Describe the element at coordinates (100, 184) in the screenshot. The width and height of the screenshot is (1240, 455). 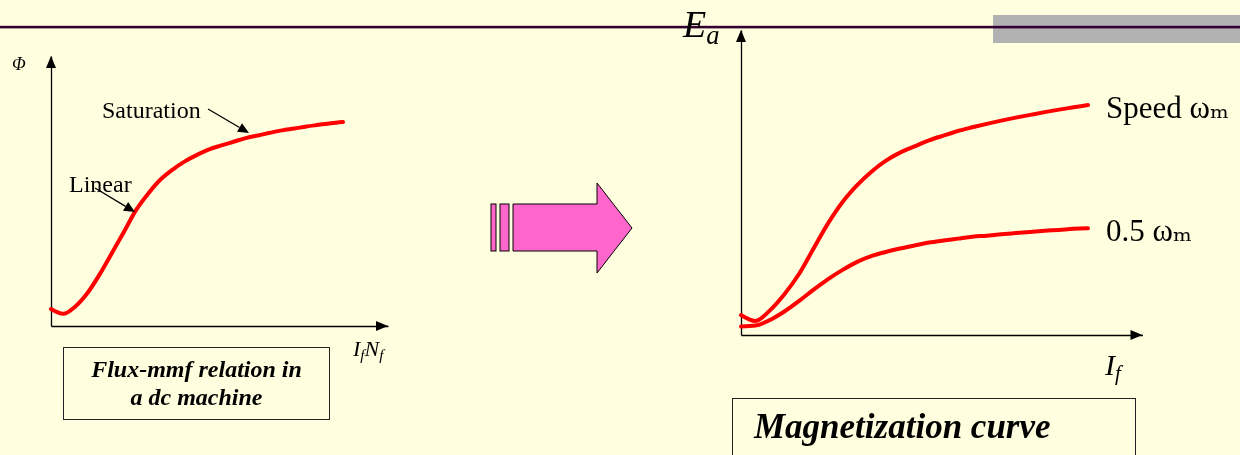
I see `annotation: Linear` at that location.